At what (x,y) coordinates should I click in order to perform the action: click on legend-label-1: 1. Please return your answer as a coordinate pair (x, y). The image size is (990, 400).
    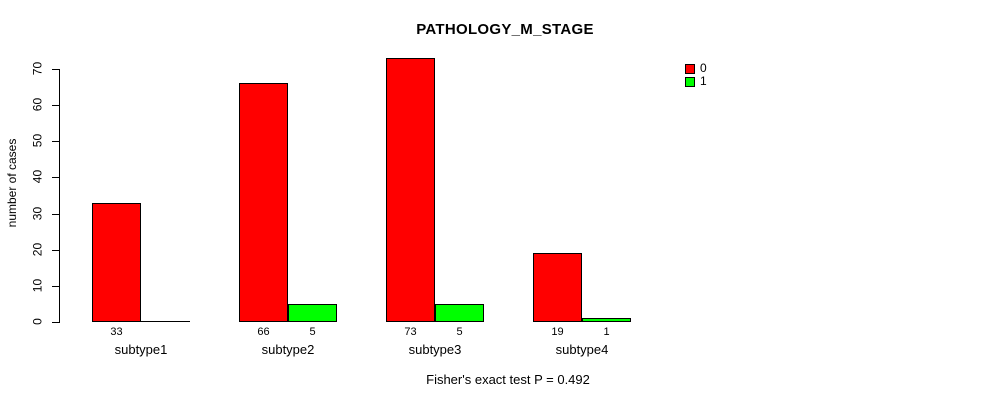
    Looking at the image, I should click on (703, 81).